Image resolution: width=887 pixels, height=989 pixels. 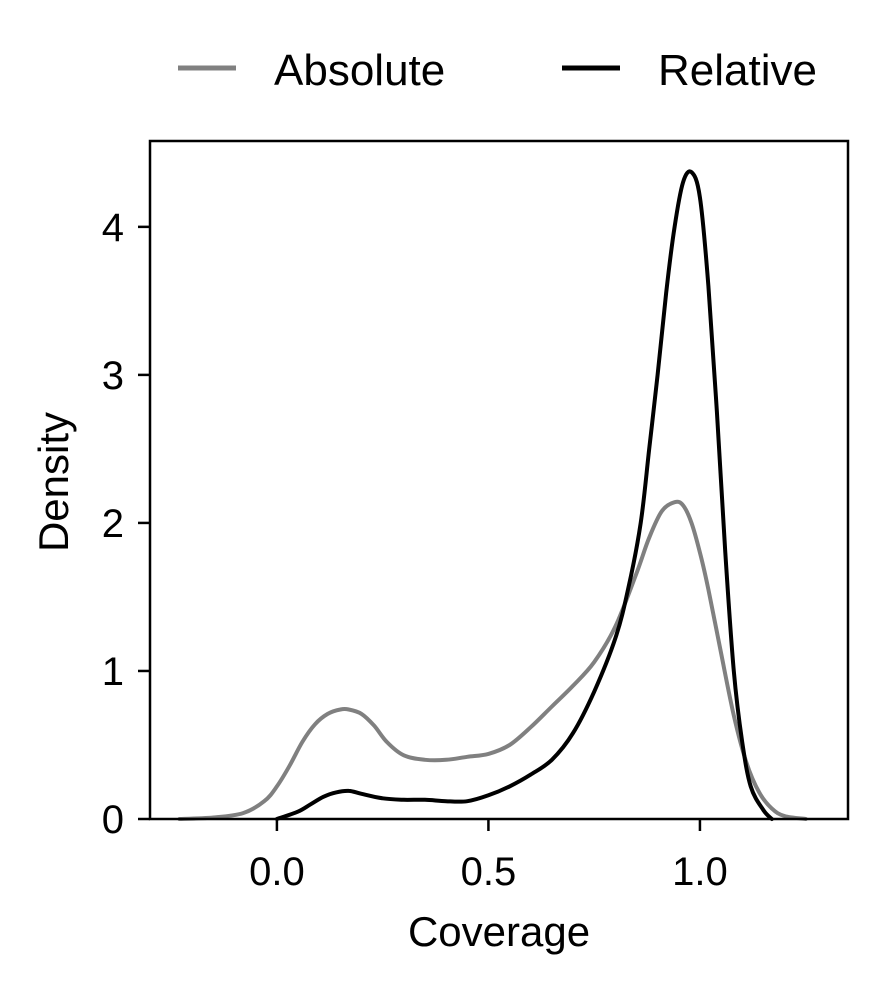 I want to click on y-tick-label: 1, so click(x=113, y=672).